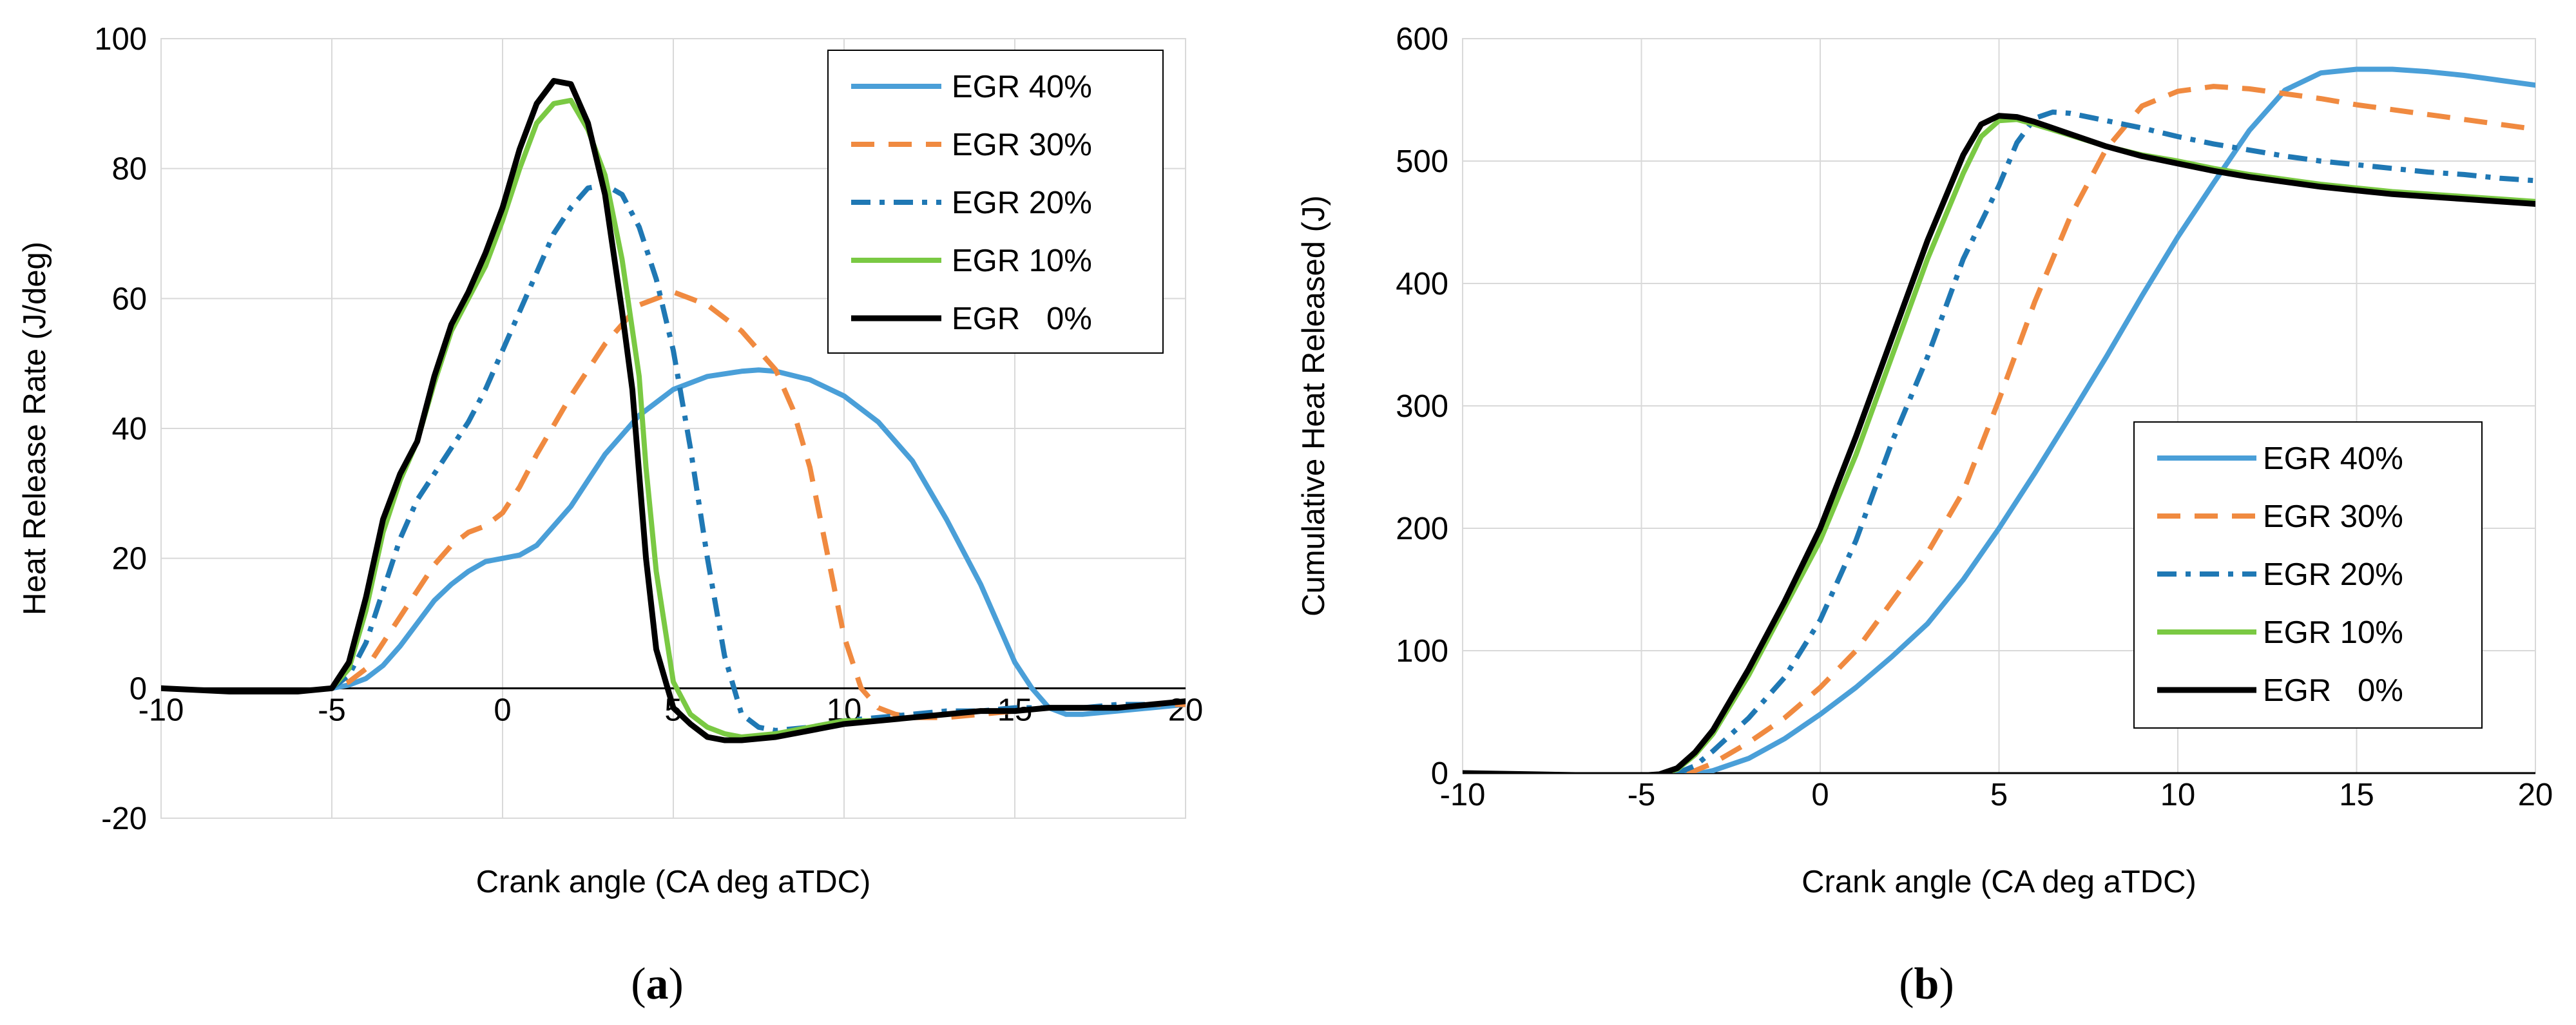 The image size is (2576, 1025). Describe the element at coordinates (1999, 882) in the screenshot. I see `chart-b-x-axis-title: Crank angle (CA deg aTDC)` at that location.